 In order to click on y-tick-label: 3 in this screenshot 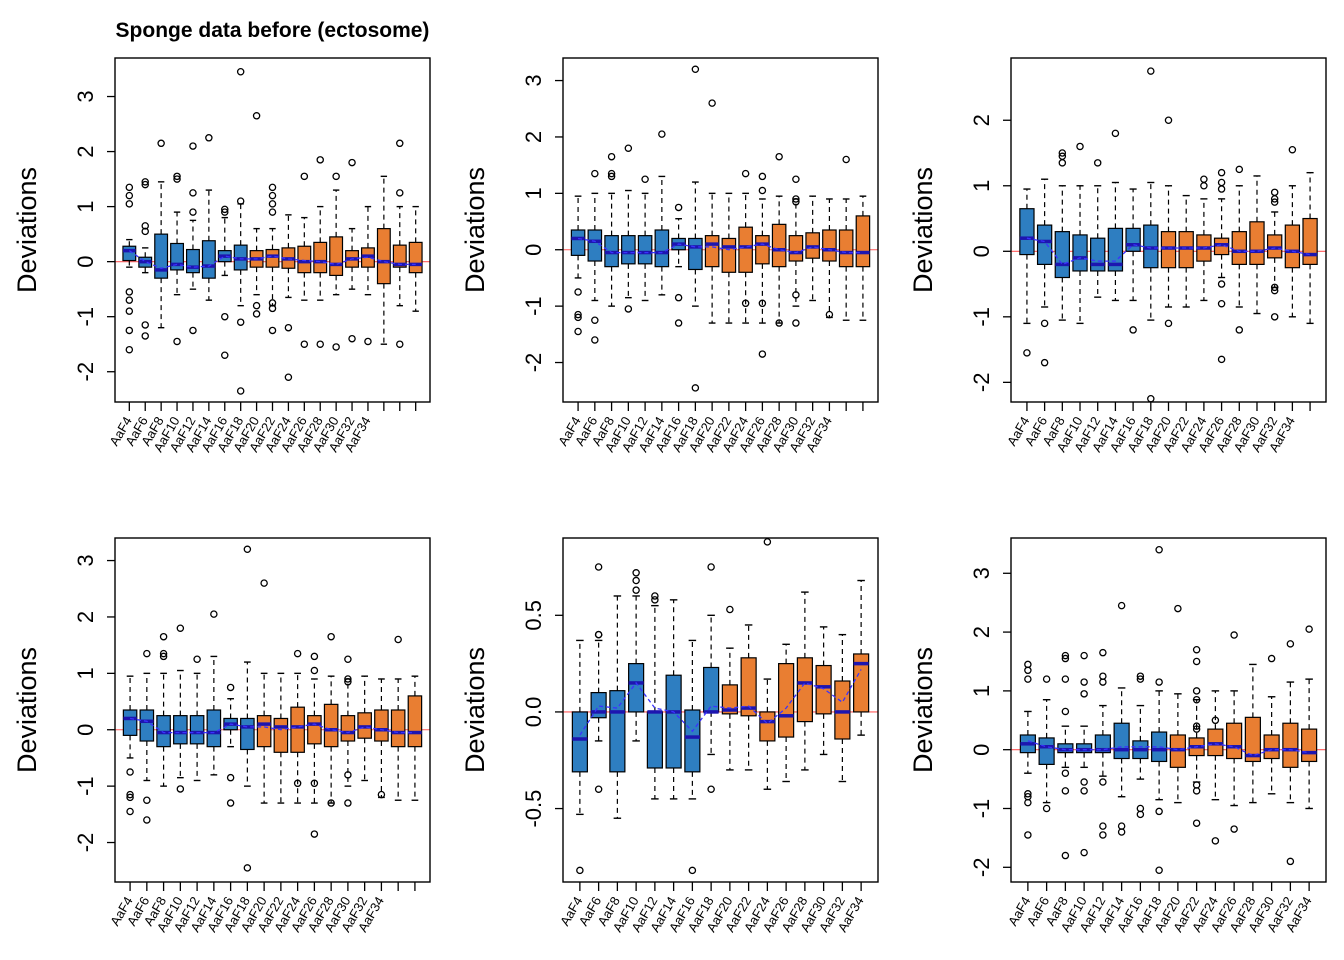, I will do `click(533, 80)`.